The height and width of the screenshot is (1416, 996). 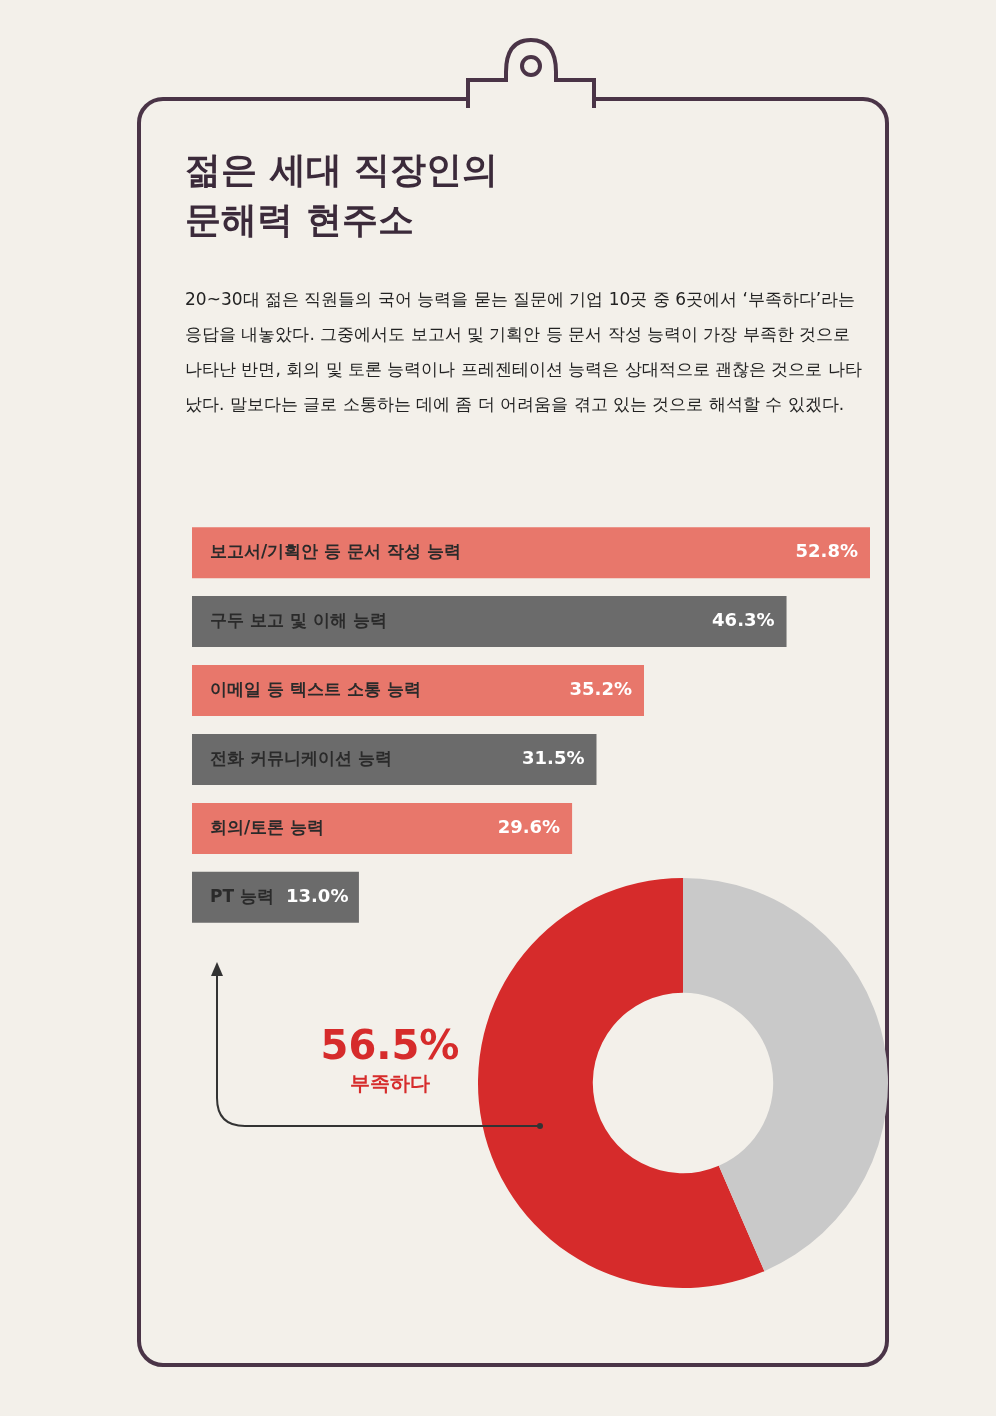 What do you see at coordinates (342, 195) in the screenshot?
I see `chart-title: 젊은 세대 직장인의 문해력 현주소` at bounding box center [342, 195].